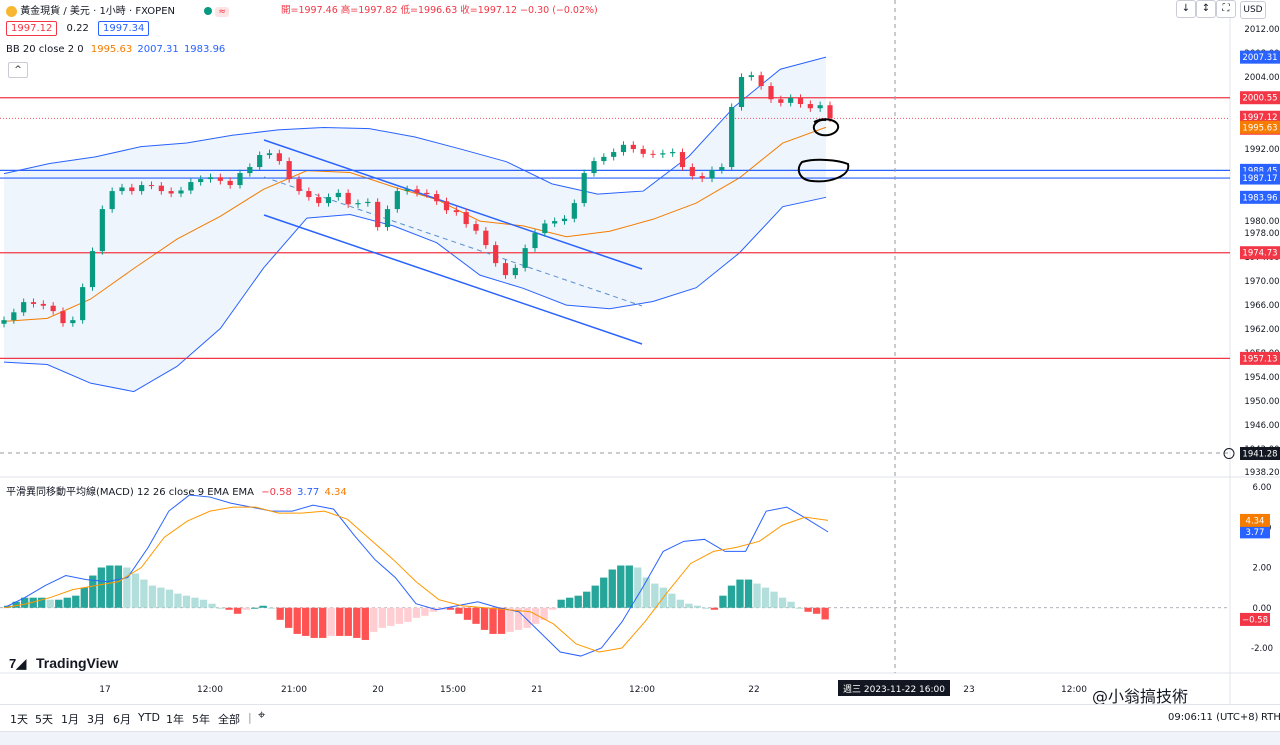 The width and height of the screenshot is (1280, 745). Describe the element at coordinates (262, 715) in the screenshot. I see `goto-date-icon: ⌖` at that location.